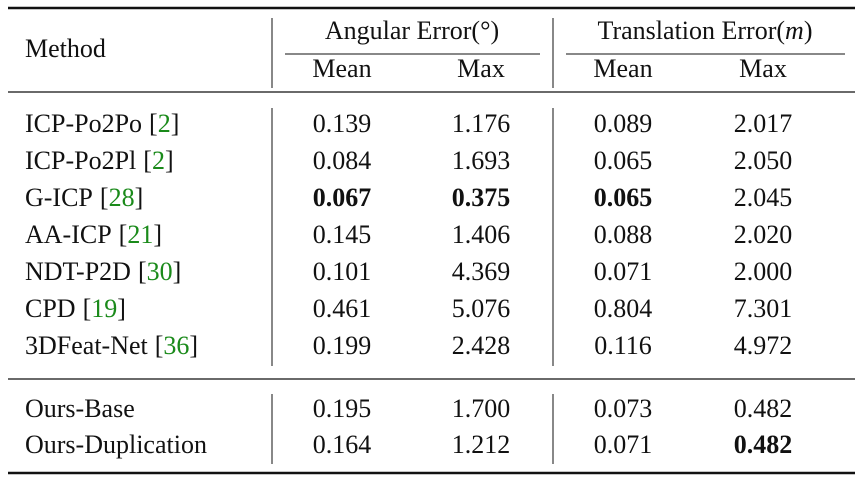  I want to click on method-name: G-ICP, so click(59, 197).